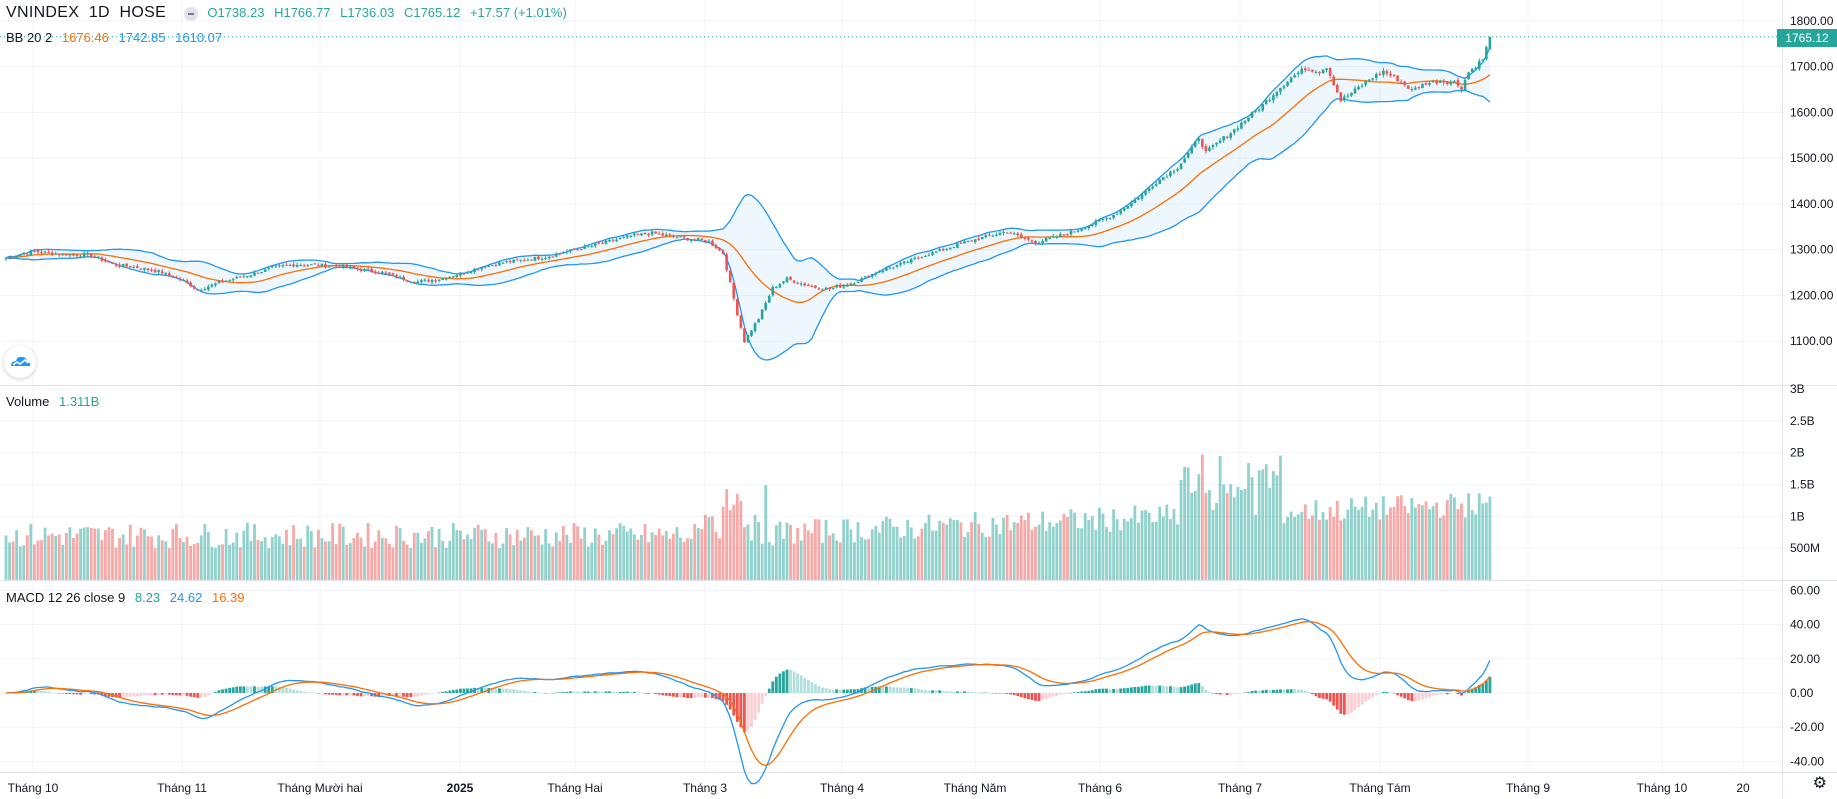 This screenshot has width=1837, height=799. Describe the element at coordinates (20, 362) in the screenshot. I see `tradingview-cloud-icon` at that location.